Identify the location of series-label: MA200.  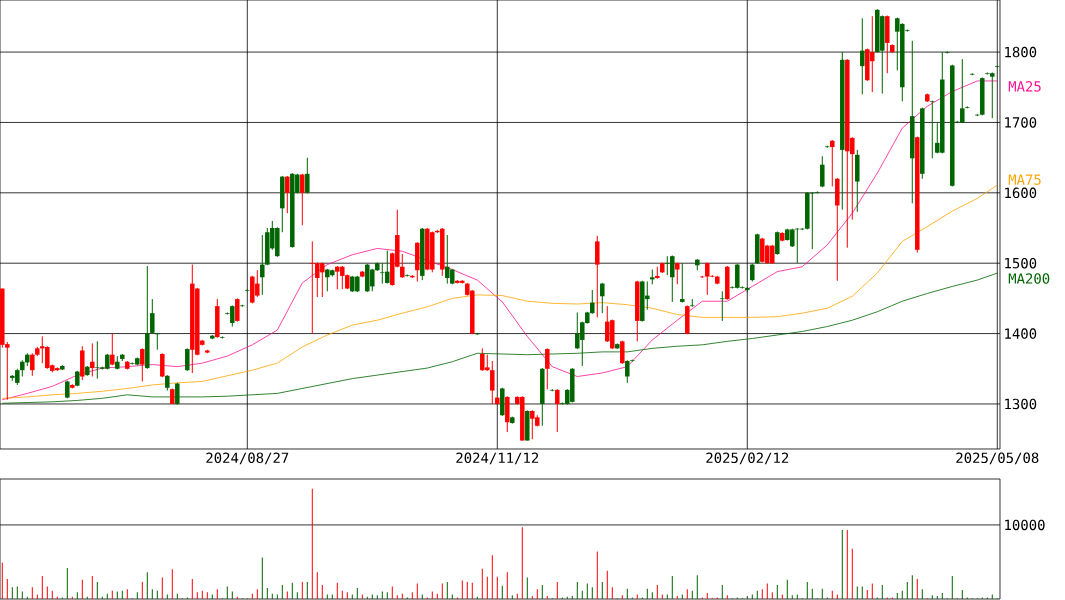
(1029, 278).